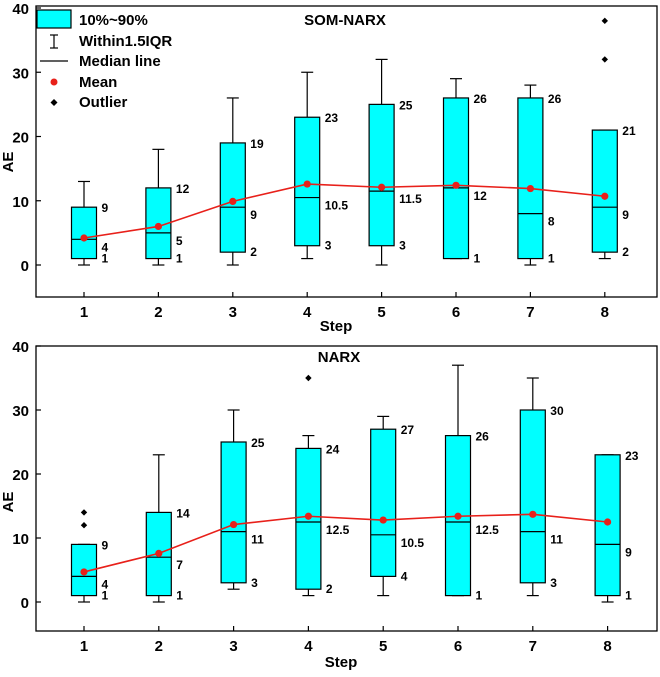 This screenshot has width=660, height=677. What do you see at coordinates (54, 102) in the screenshot?
I see `legend-outlier-swatch` at bounding box center [54, 102].